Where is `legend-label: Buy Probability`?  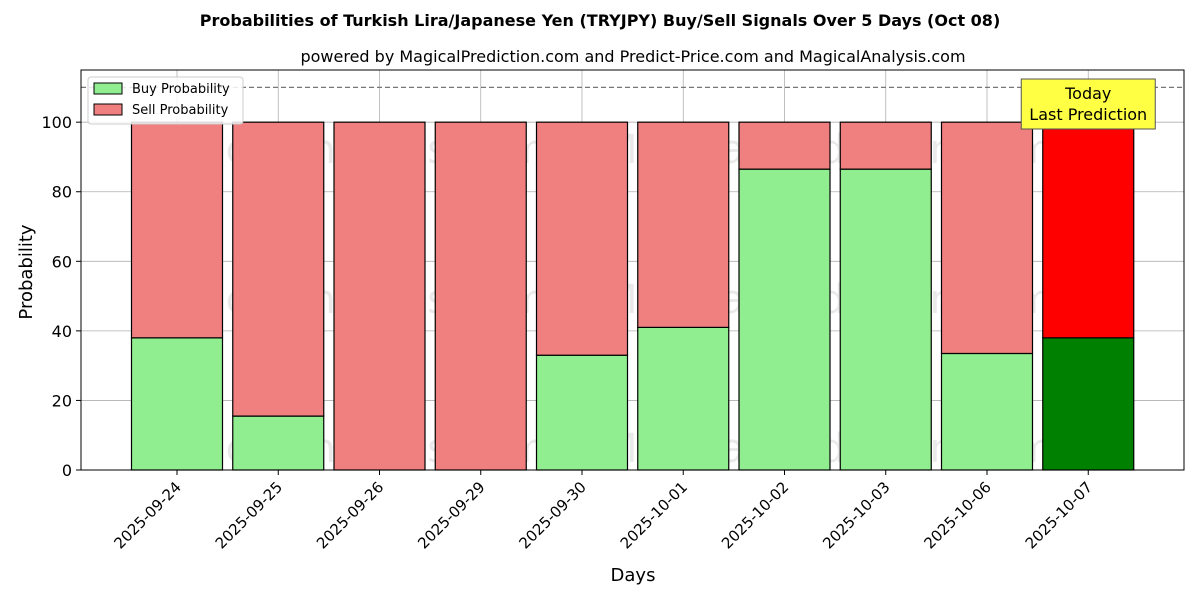 legend-label: Buy Probability is located at coordinates (181, 89).